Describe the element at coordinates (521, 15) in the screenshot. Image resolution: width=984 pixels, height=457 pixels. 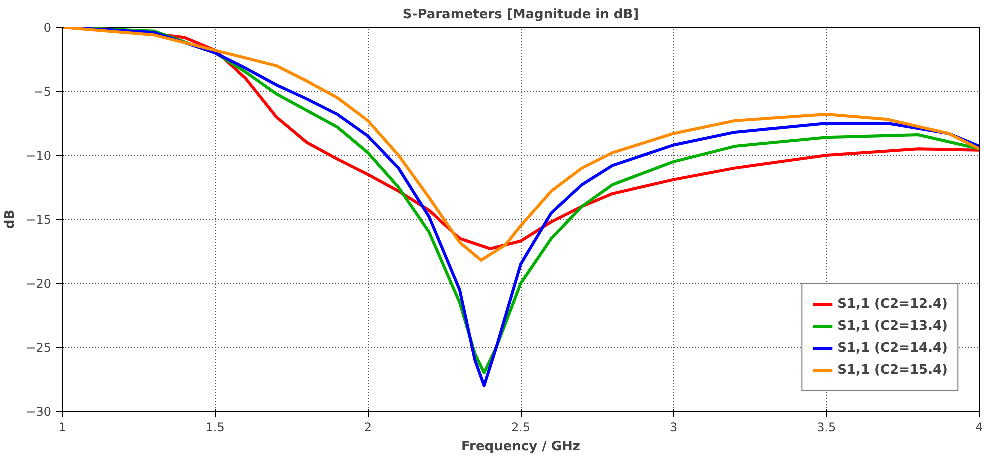
I see `chart-title: S-Parameters [Magnitude in dB]` at that location.